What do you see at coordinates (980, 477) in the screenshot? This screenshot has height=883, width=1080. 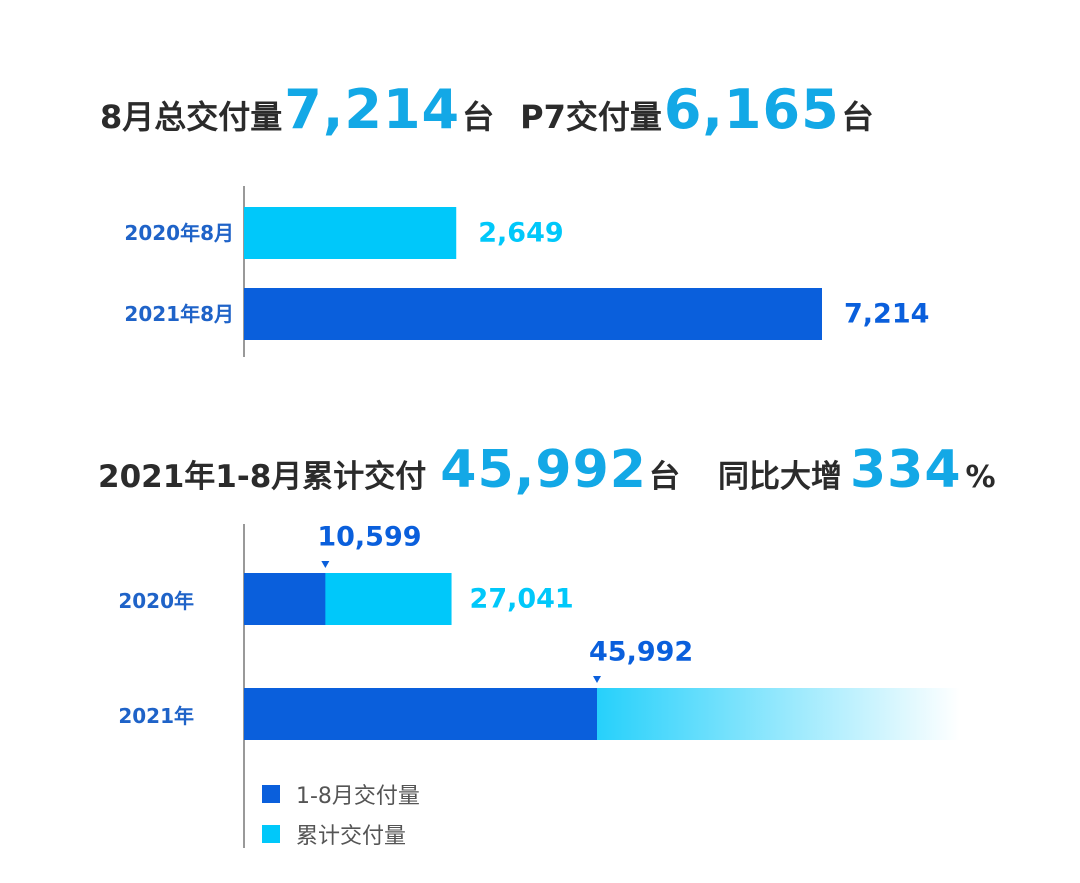 I see `headline-growth-unit: %` at bounding box center [980, 477].